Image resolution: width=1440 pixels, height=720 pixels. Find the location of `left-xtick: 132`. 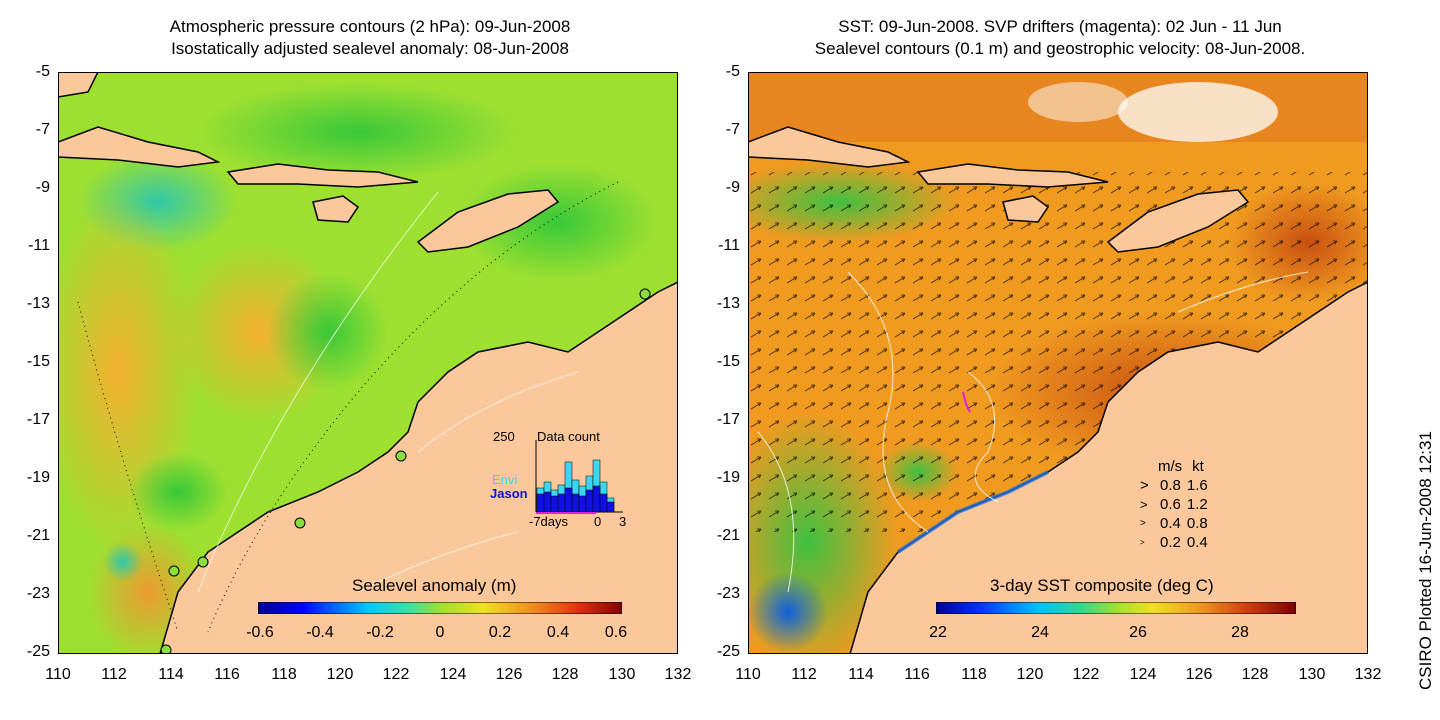

left-xtick: 132 is located at coordinates (678, 674).